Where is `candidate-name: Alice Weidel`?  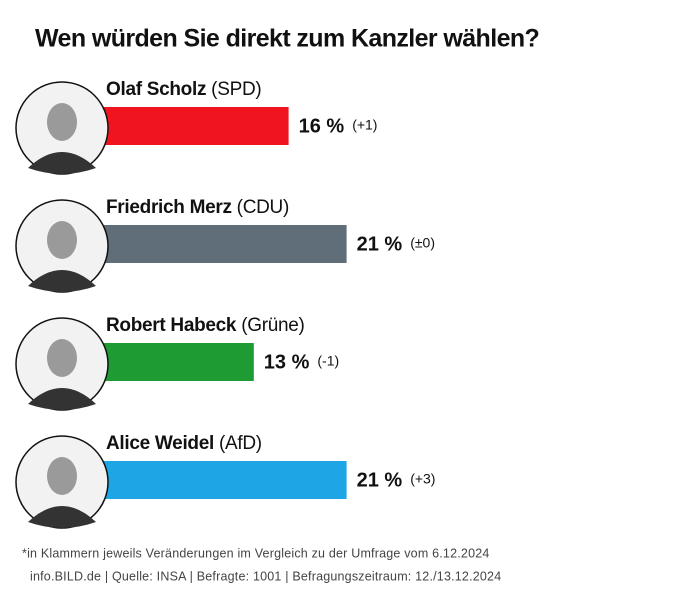
candidate-name: Alice Weidel is located at coordinates (160, 443).